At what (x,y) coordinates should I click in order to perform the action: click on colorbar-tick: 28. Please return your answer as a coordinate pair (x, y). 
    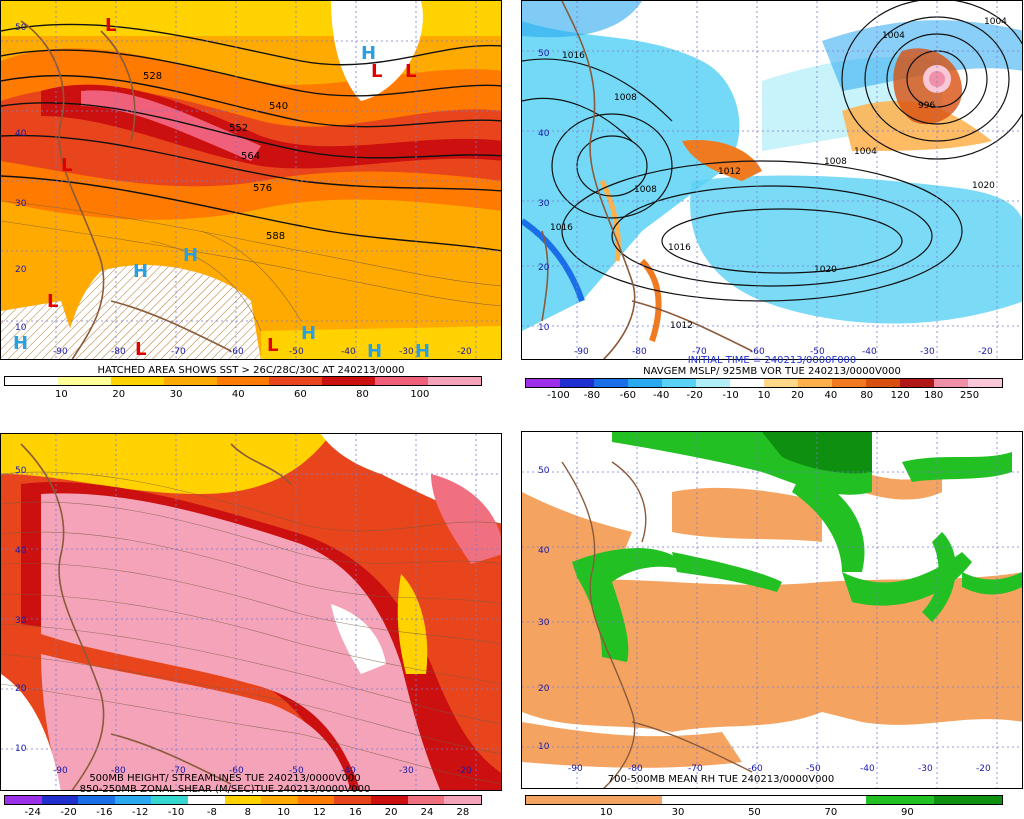
    Looking at the image, I should click on (463, 812).